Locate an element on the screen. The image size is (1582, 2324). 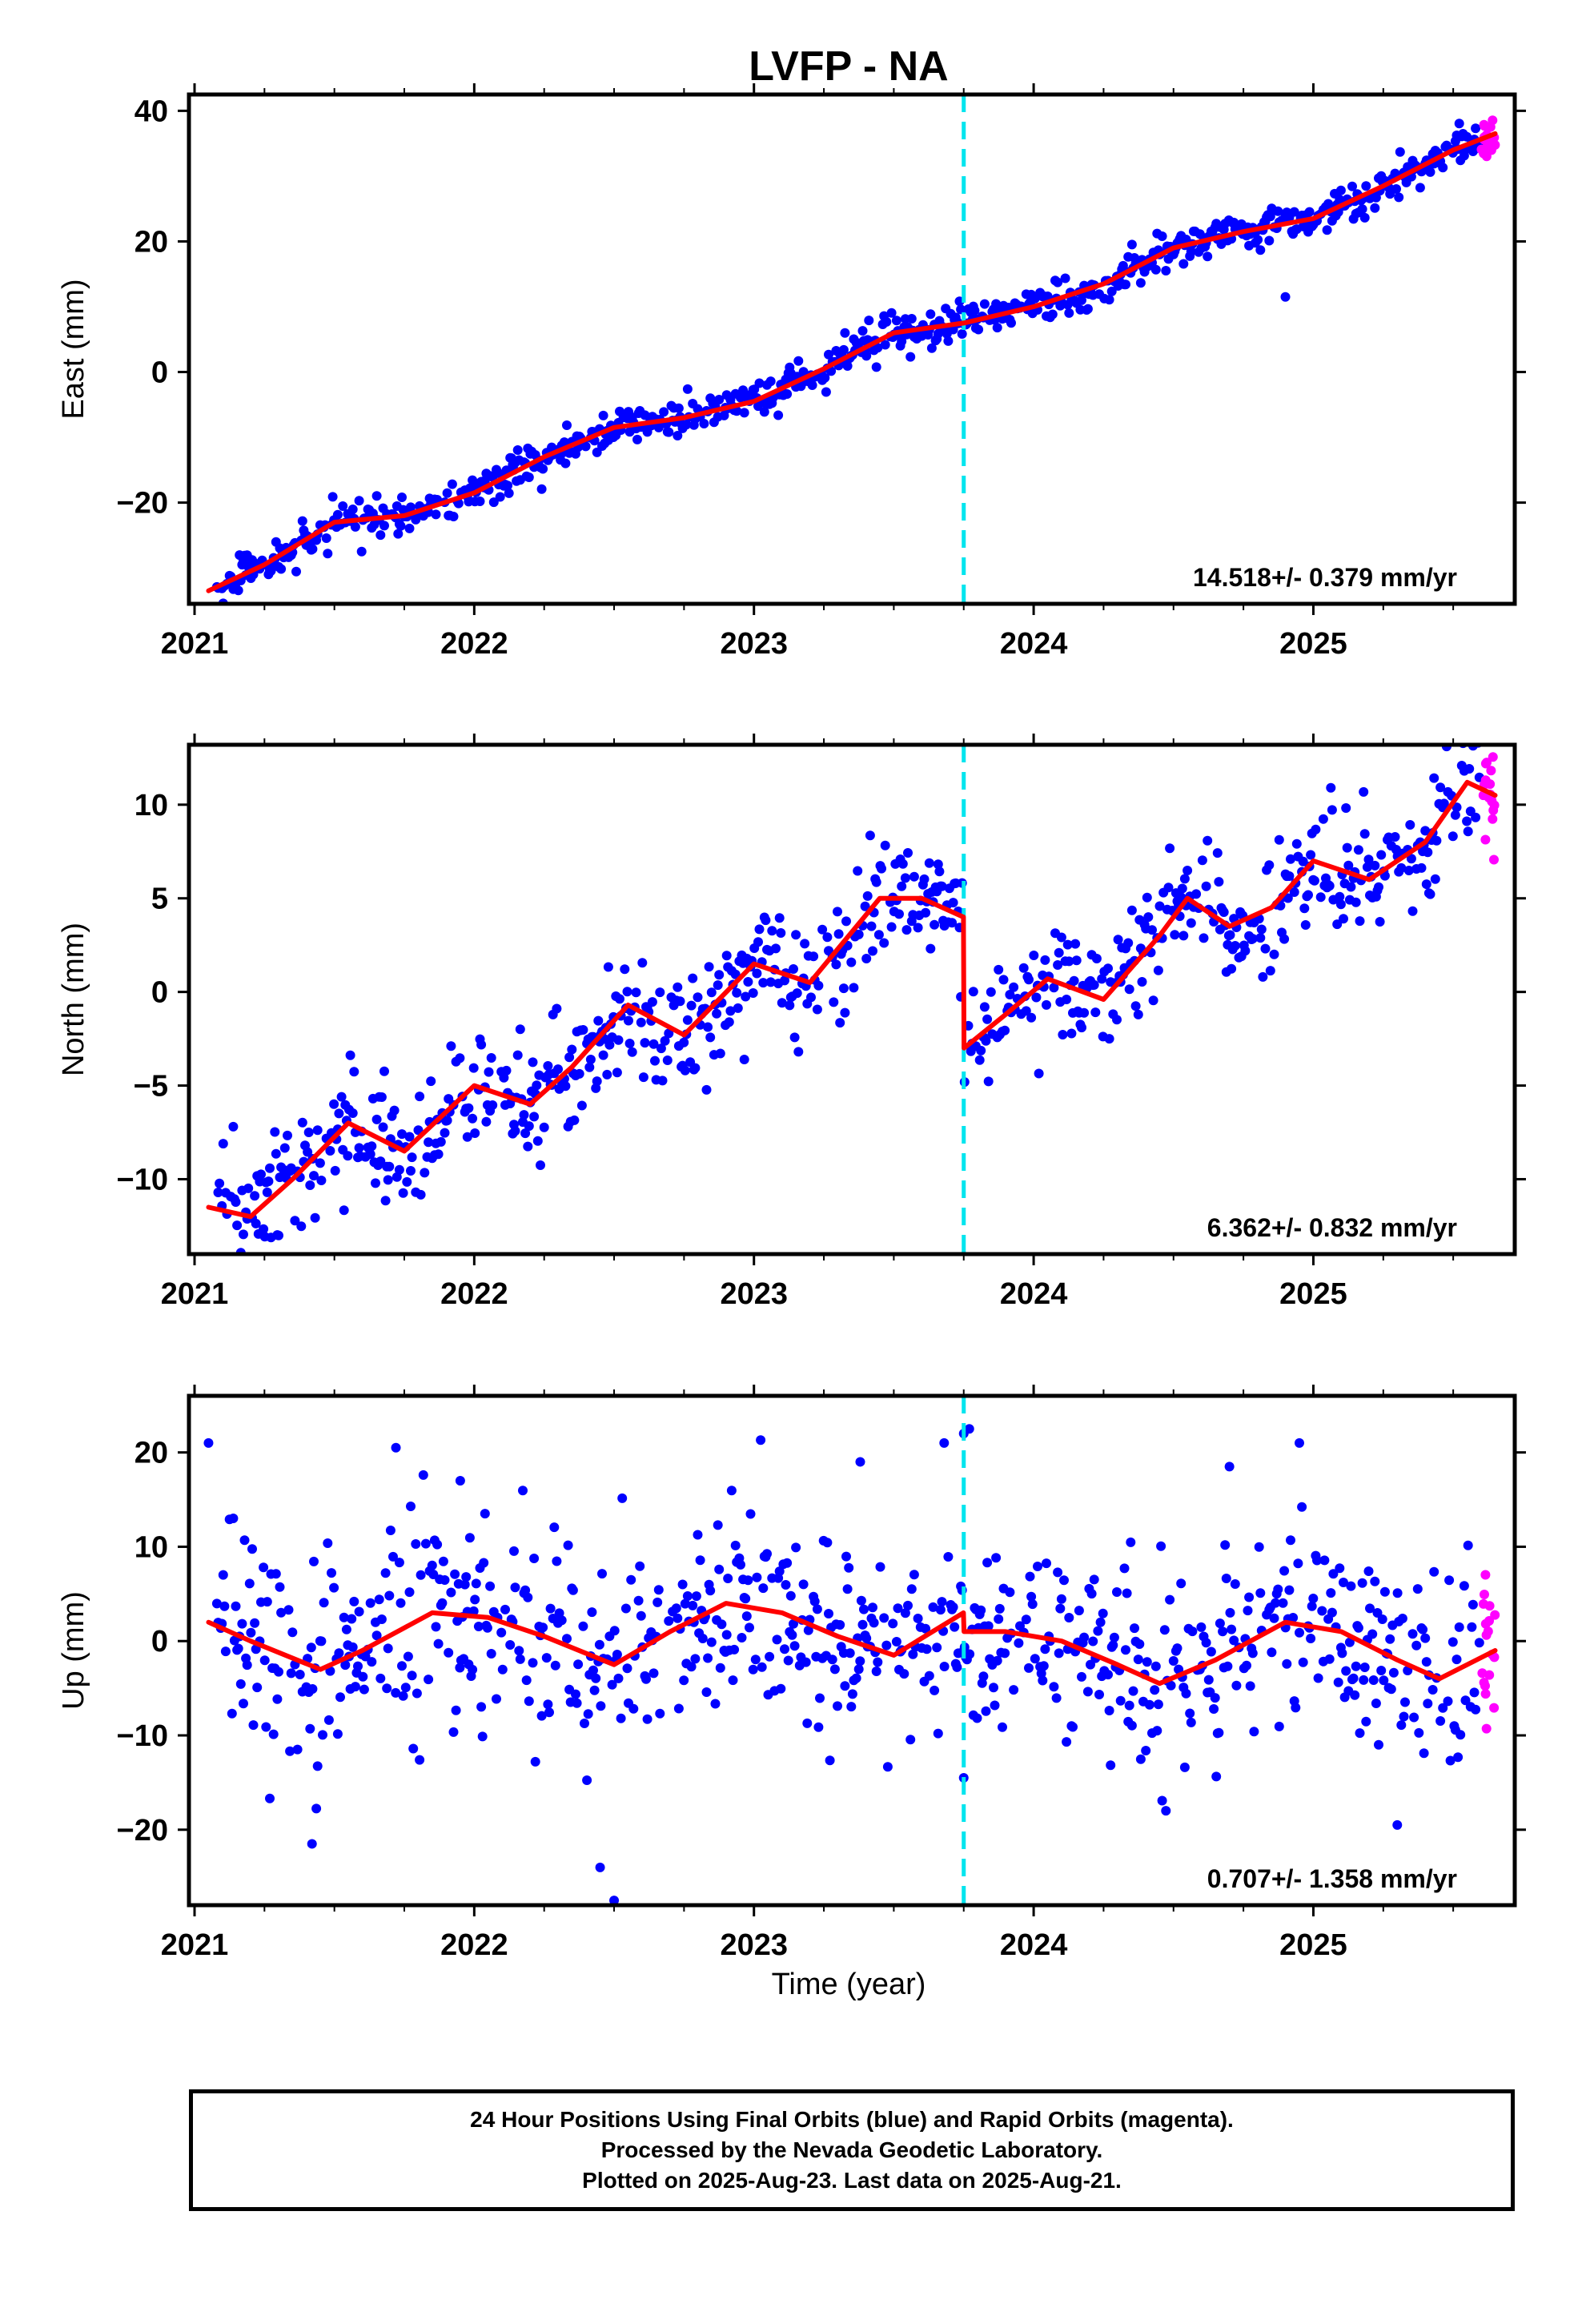
y-tick-label: −20 is located at coordinates (142, 1831).